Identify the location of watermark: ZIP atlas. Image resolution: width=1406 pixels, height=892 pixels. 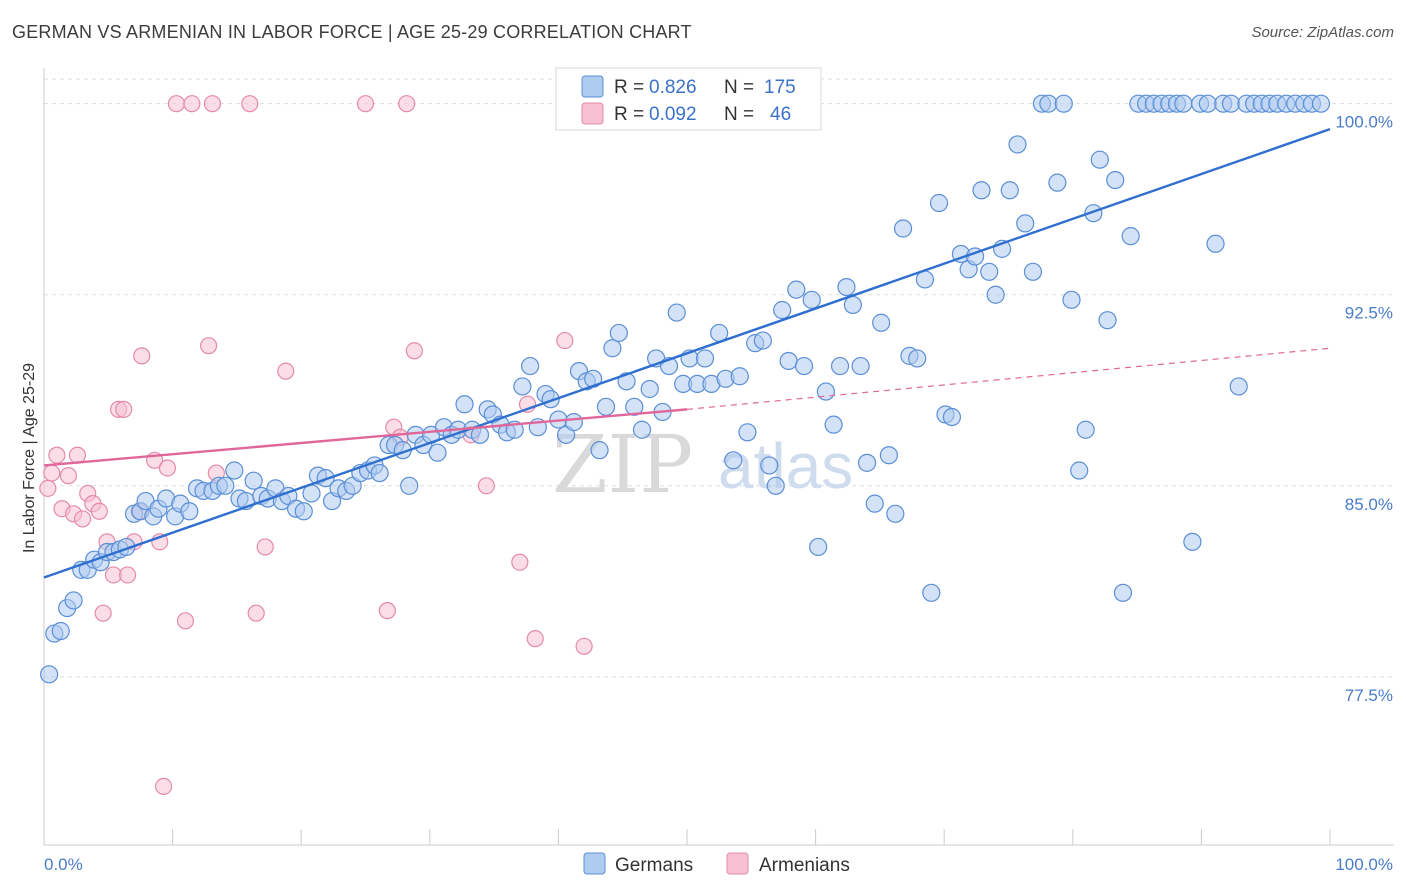
(702, 464).